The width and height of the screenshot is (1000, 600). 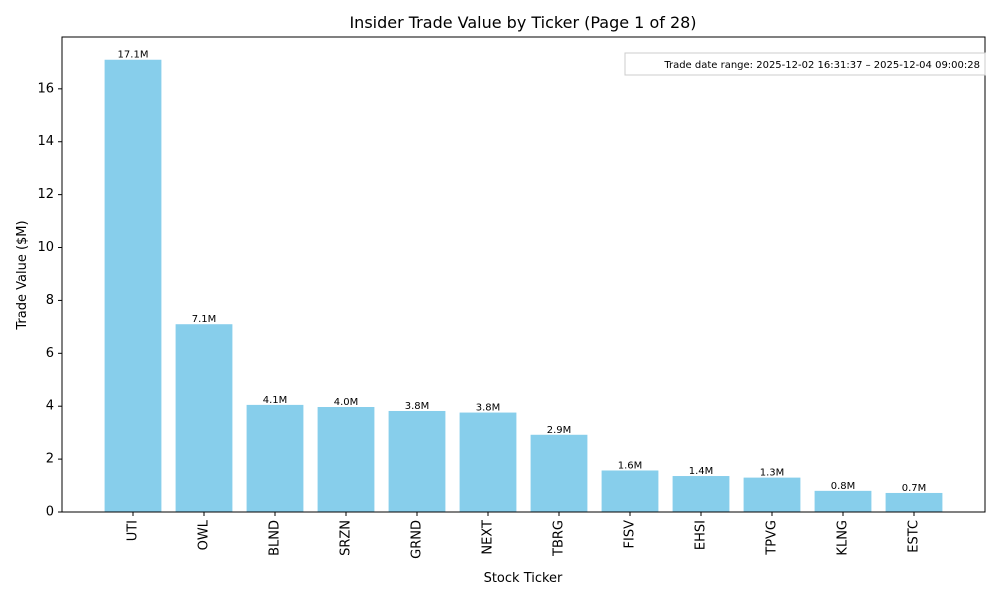 What do you see at coordinates (630, 491) in the screenshot?
I see `bar-fisv` at bounding box center [630, 491].